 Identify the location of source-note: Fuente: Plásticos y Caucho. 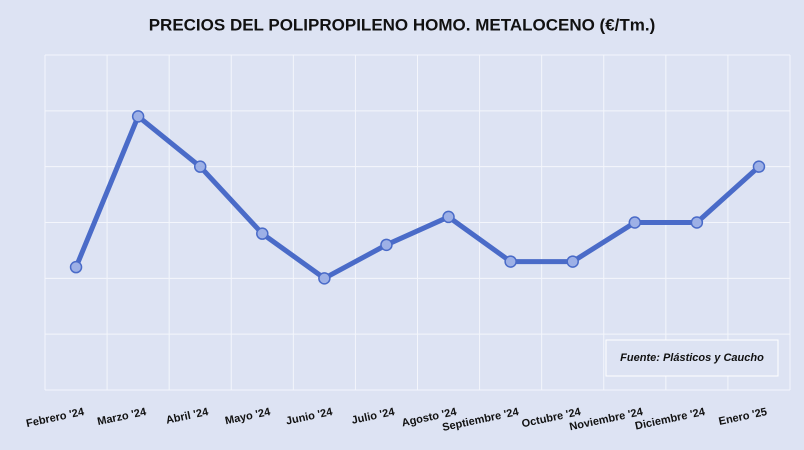
(692, 358).